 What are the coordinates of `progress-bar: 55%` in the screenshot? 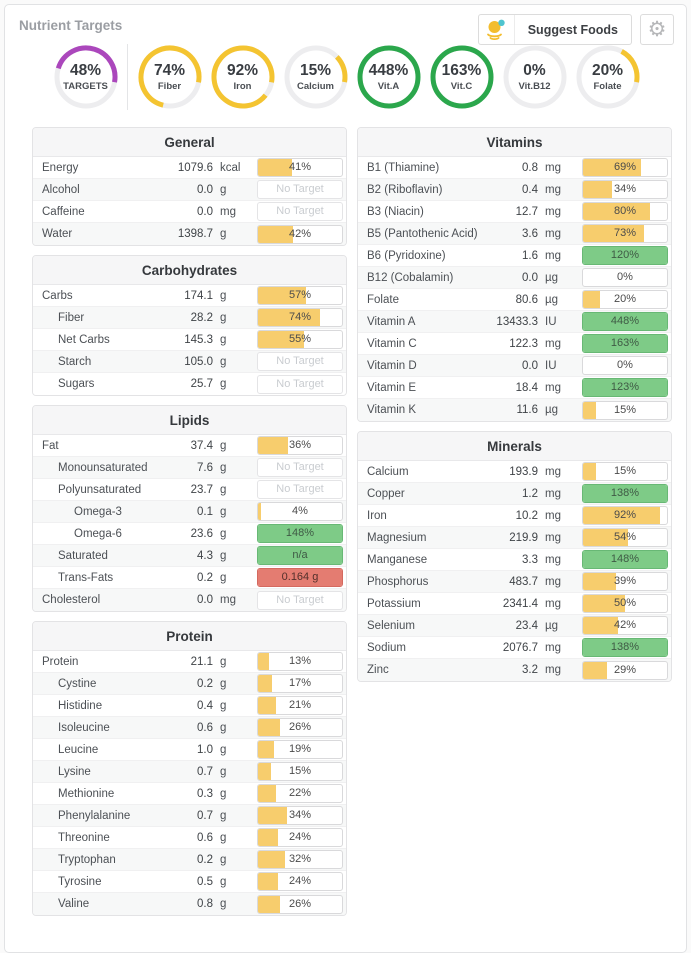 It's located at (300, 339).